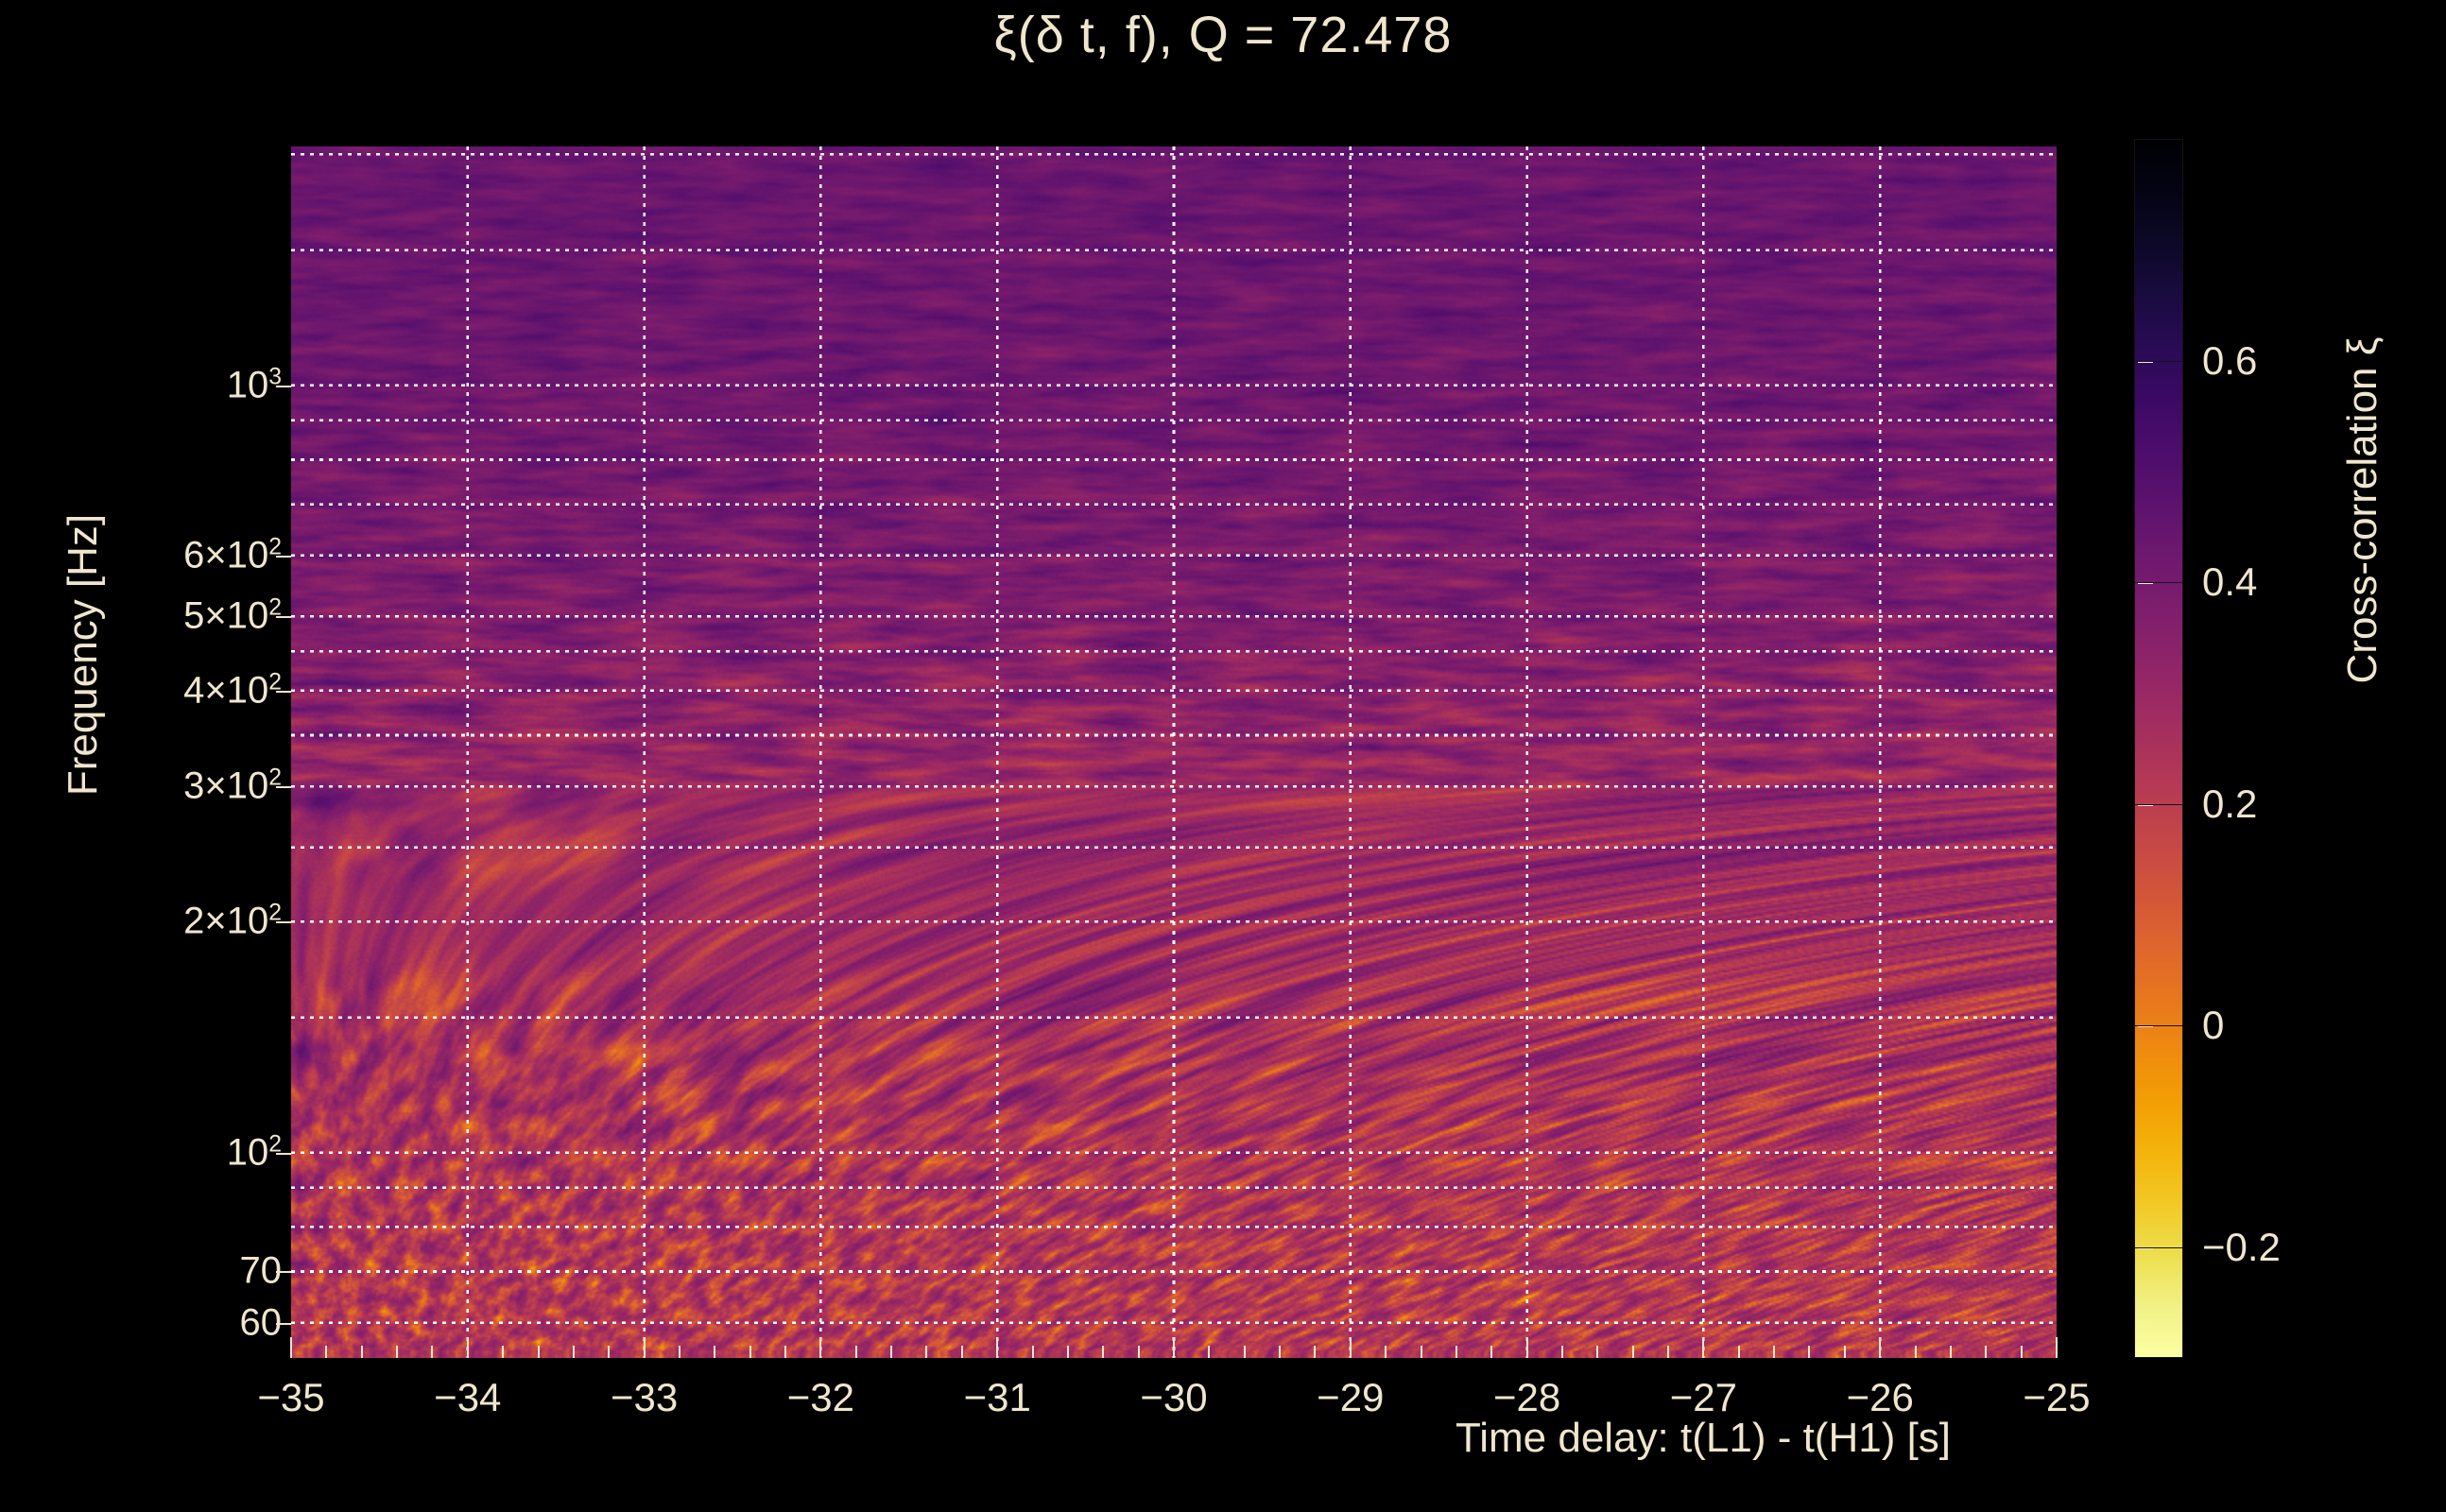 The height and width of the screenshot is (1512, 2446). I want to click on y-axis-title: Frequency [Hz], so click(83, 752).